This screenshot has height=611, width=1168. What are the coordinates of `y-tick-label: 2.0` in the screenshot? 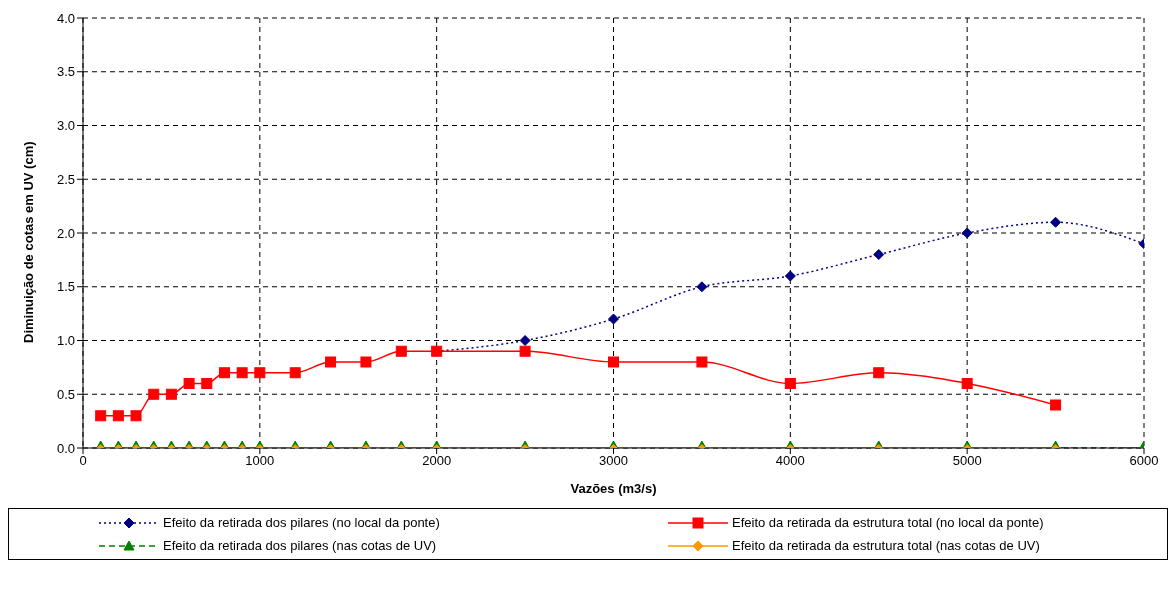 It's located at (65, 233).